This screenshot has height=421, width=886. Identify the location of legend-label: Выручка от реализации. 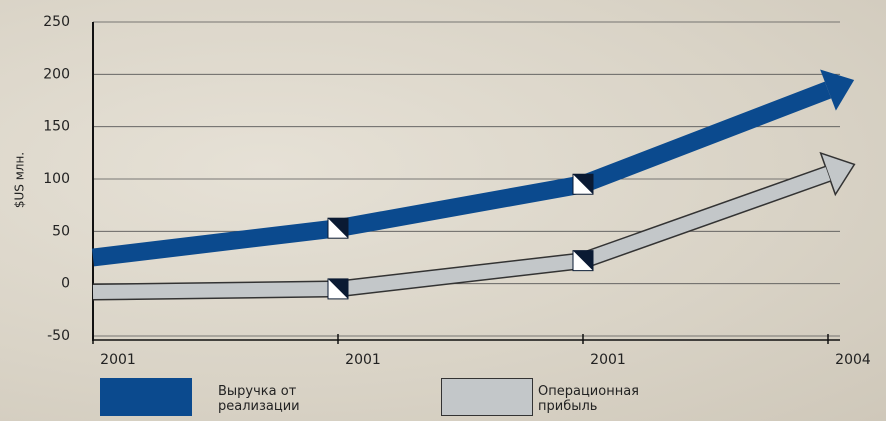
(259, 399).